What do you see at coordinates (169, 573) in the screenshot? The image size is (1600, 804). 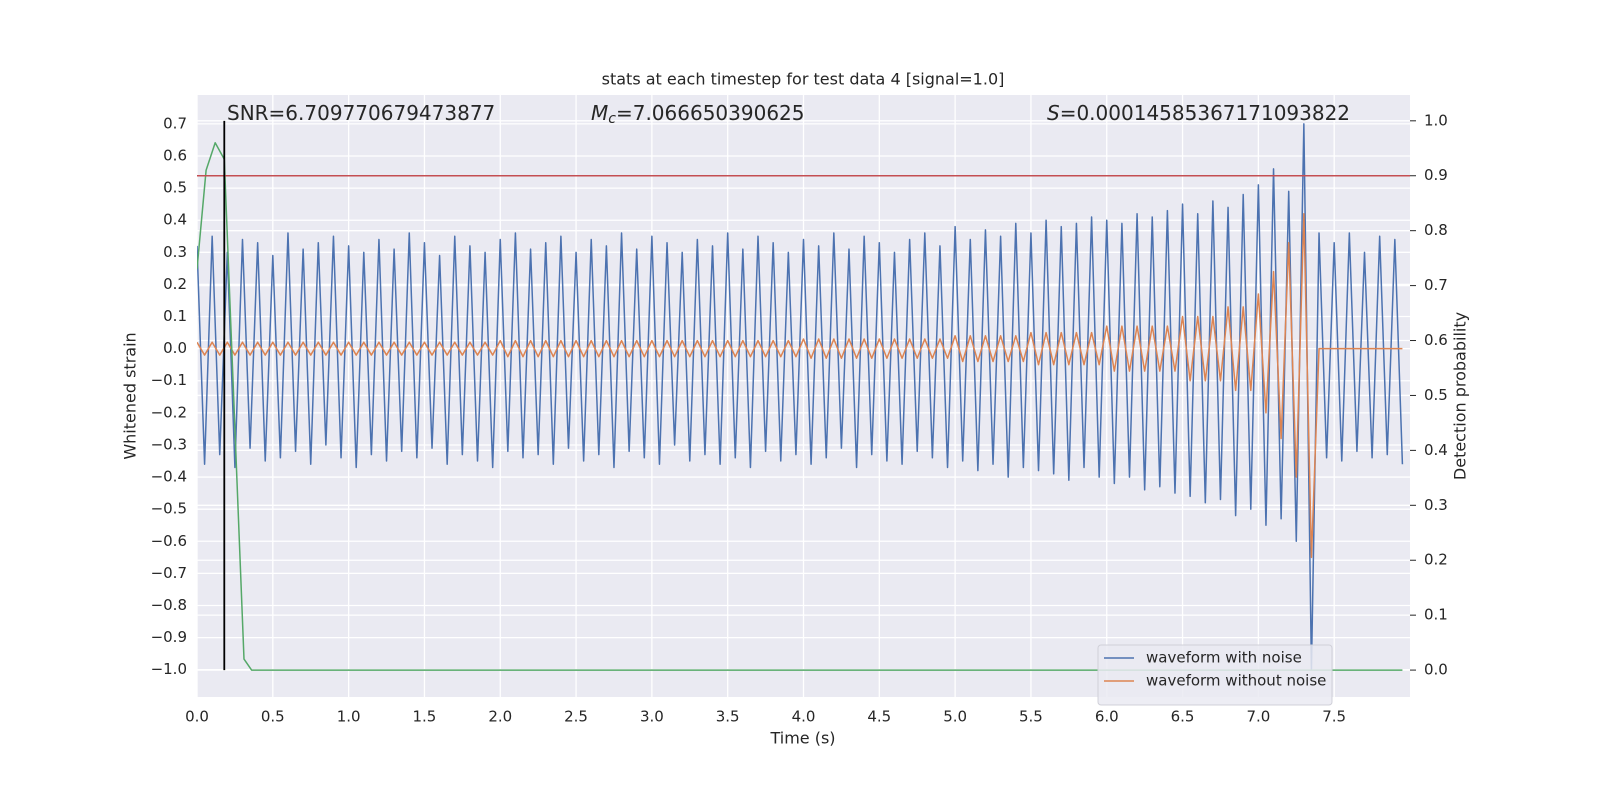 I see `y-tick-label: −0.7` at bounding box center [169, 573].